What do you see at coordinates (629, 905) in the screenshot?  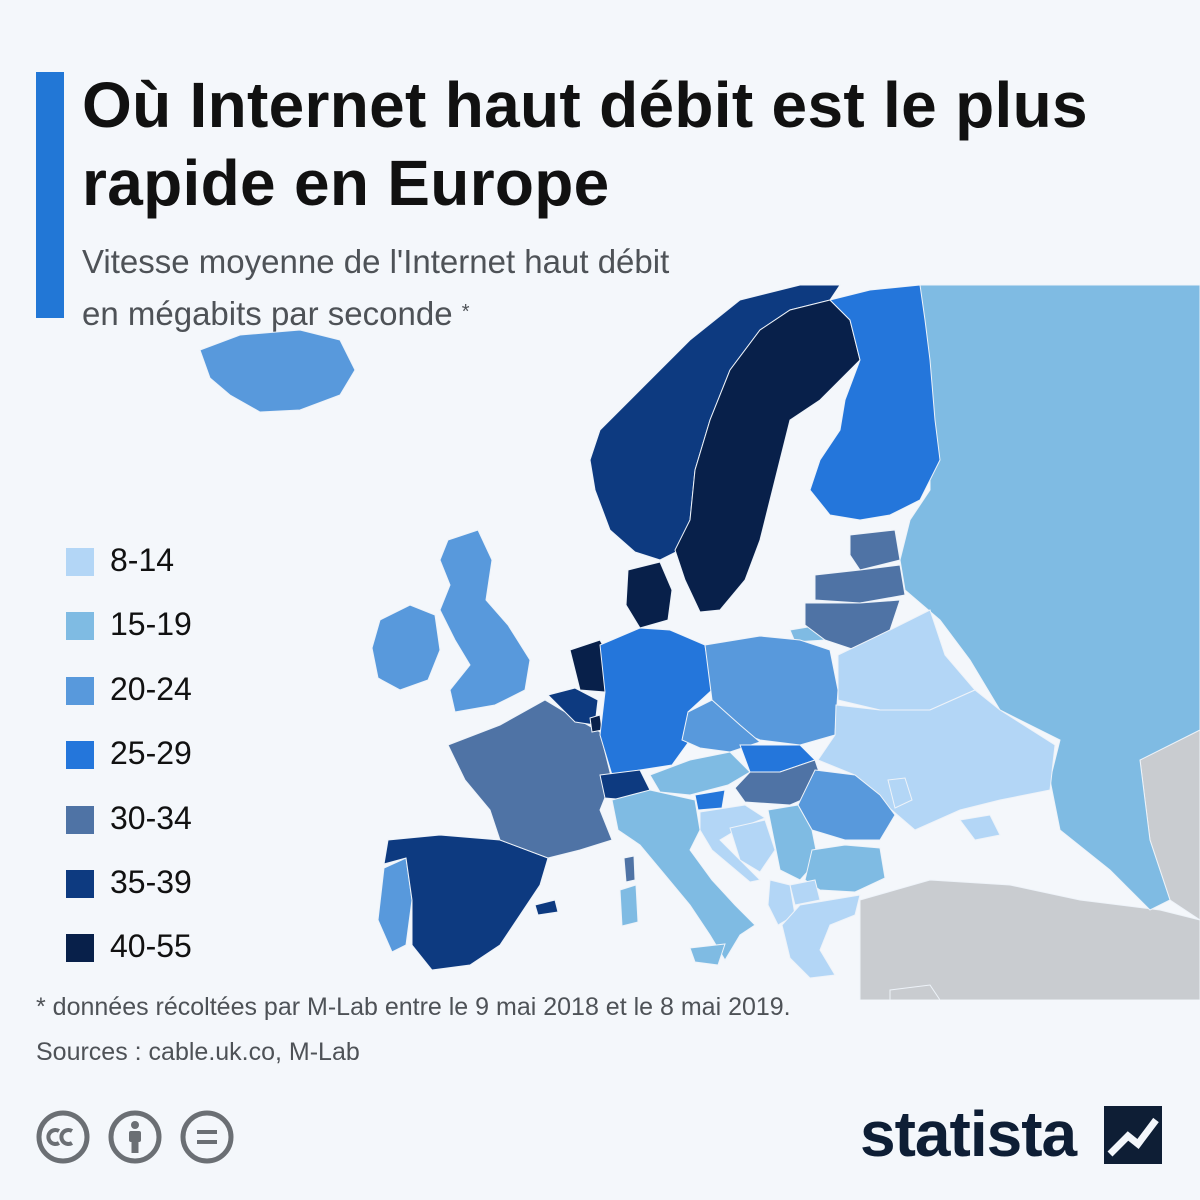 I see `region-sardinia` at bounding box center [629, 905].